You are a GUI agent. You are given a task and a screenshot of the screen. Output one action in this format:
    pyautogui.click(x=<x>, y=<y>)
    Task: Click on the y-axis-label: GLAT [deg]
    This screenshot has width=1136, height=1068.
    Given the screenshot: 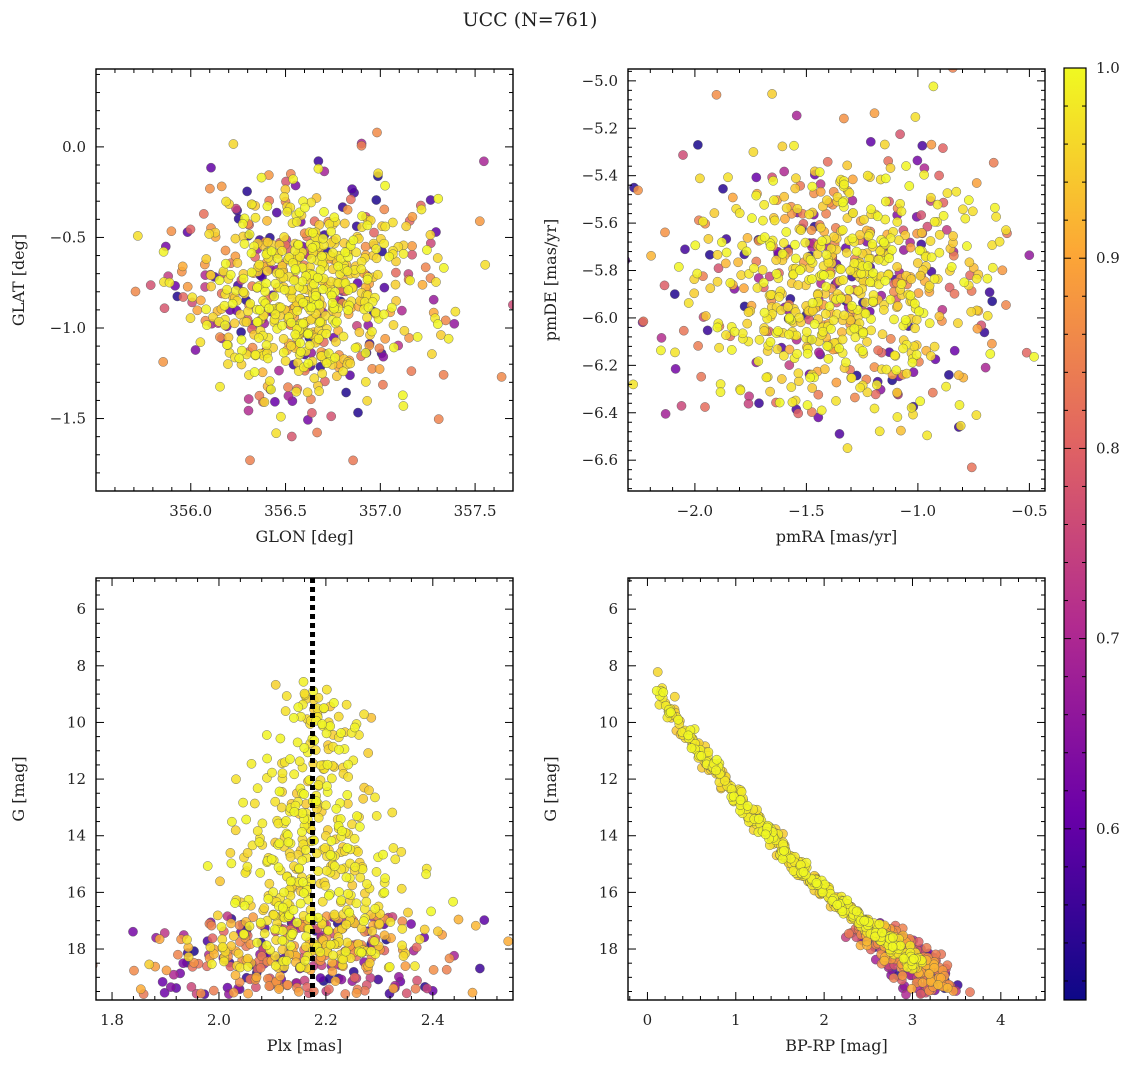 What is the action you would take?
    pyautogui.click(x=18, y=280)
    